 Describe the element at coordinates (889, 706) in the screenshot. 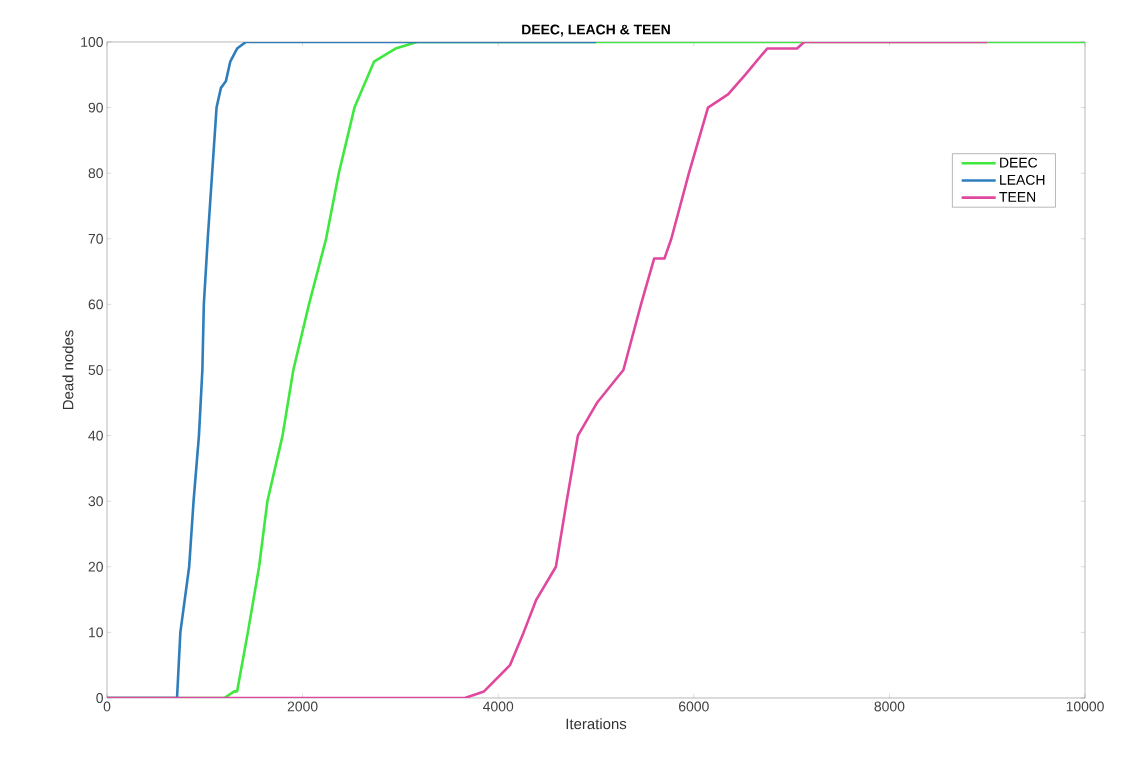

I see `x-tick-label: 8000` at that location.